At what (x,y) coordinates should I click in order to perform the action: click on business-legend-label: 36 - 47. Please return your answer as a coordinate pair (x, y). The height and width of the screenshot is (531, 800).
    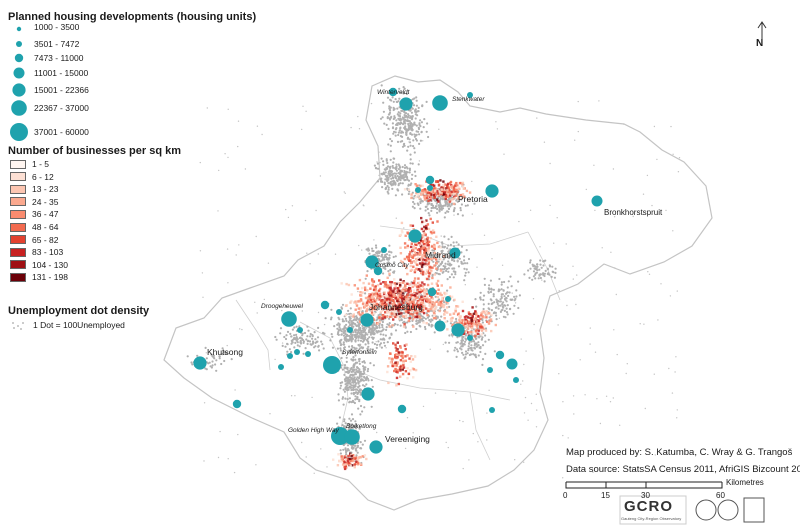
    Looking at the image, I should click on (45, 214).